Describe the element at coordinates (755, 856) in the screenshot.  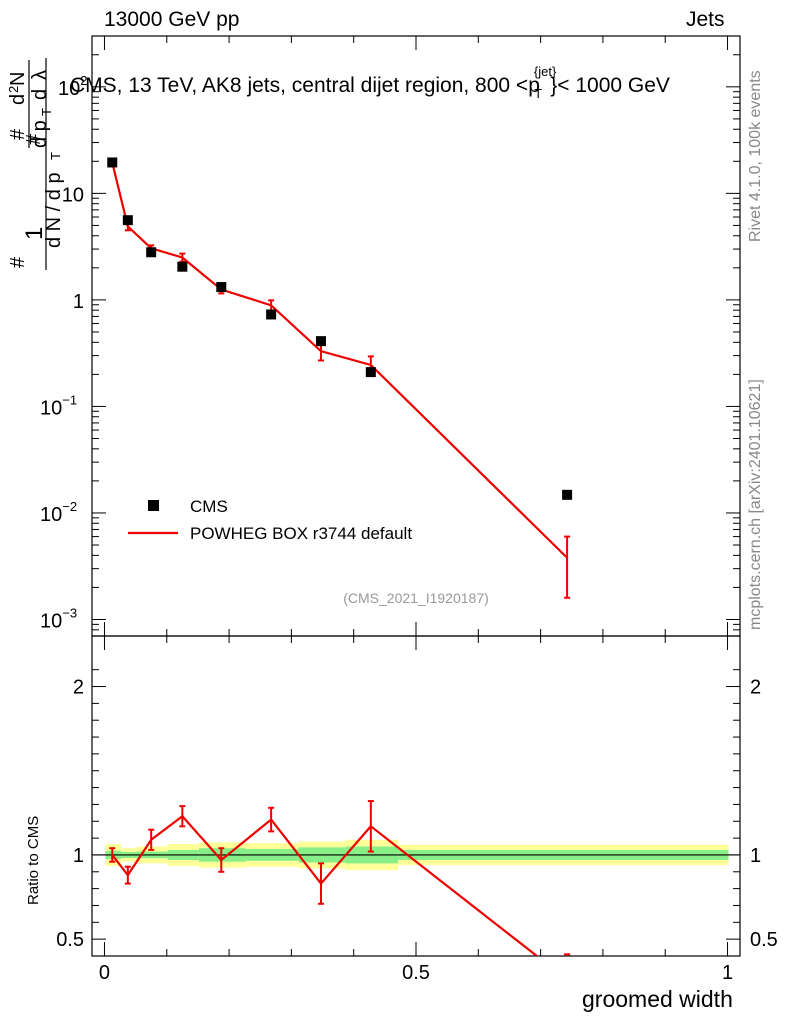
I see `ratio-ytick-label-right-1: 1` at that location.